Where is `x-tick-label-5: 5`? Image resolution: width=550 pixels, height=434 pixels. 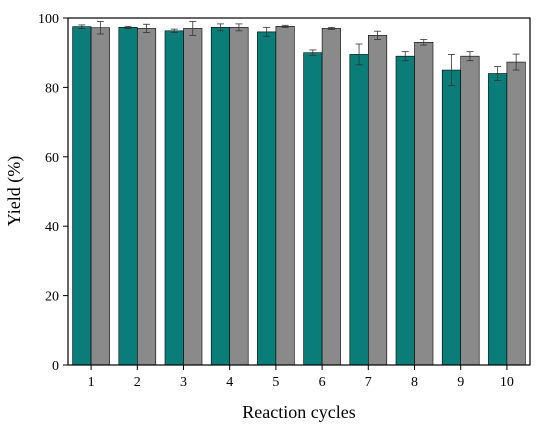
x-tick-label-5: 5 is located at coordinates (275, 382).